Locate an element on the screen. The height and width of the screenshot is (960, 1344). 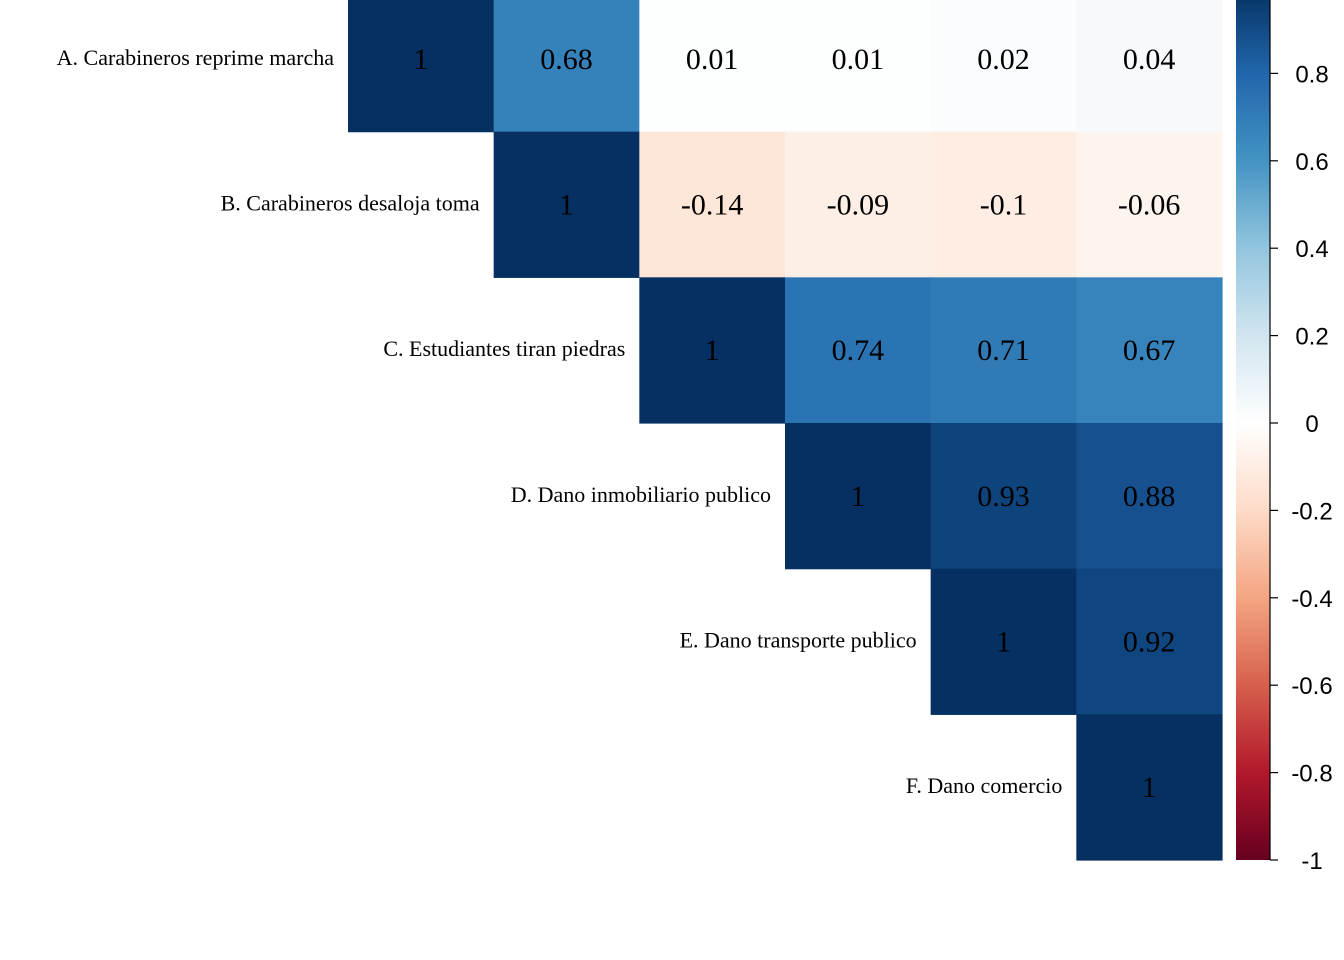
colorbar-tick-label-5: -0.2 is located at coordinates (1311, 511).